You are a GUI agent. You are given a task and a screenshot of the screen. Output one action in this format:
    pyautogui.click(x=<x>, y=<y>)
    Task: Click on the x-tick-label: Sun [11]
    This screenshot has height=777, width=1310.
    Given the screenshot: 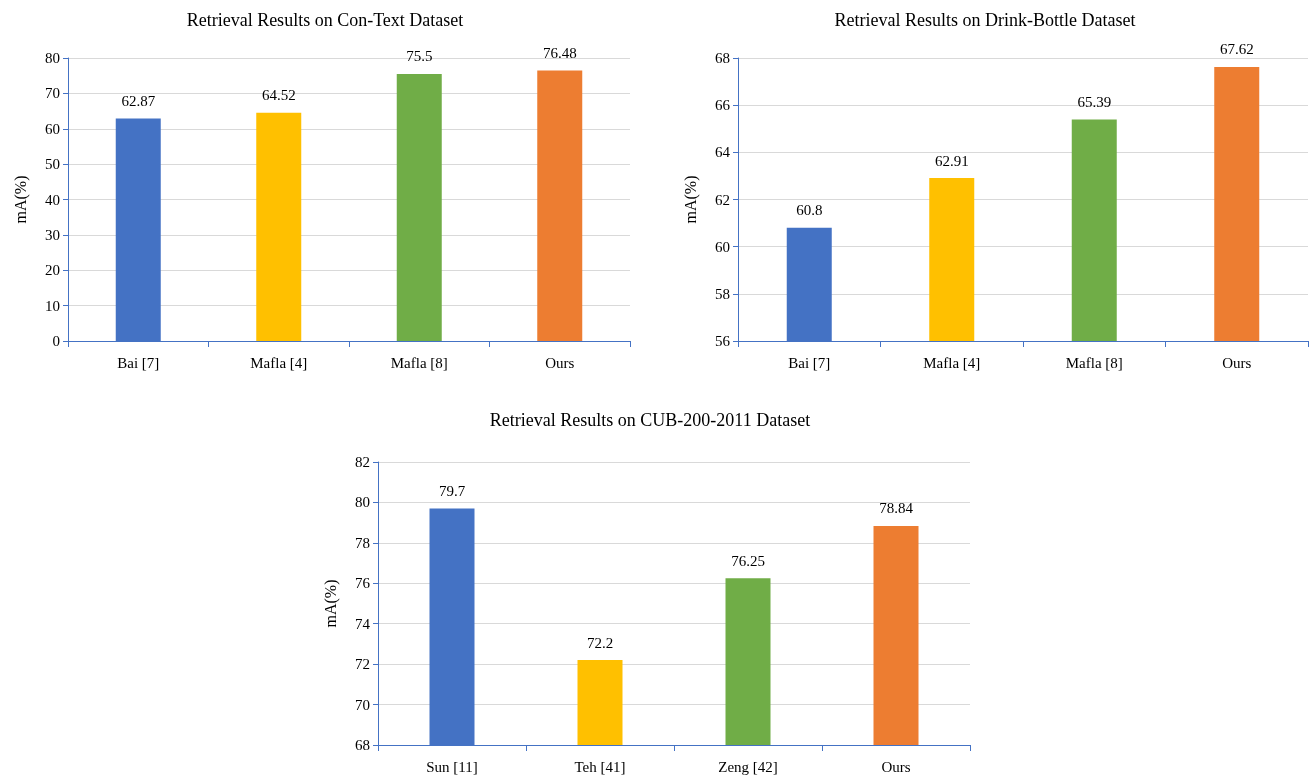 What is the action you would take?
    pyautogui.click(x=452, y=766)
    